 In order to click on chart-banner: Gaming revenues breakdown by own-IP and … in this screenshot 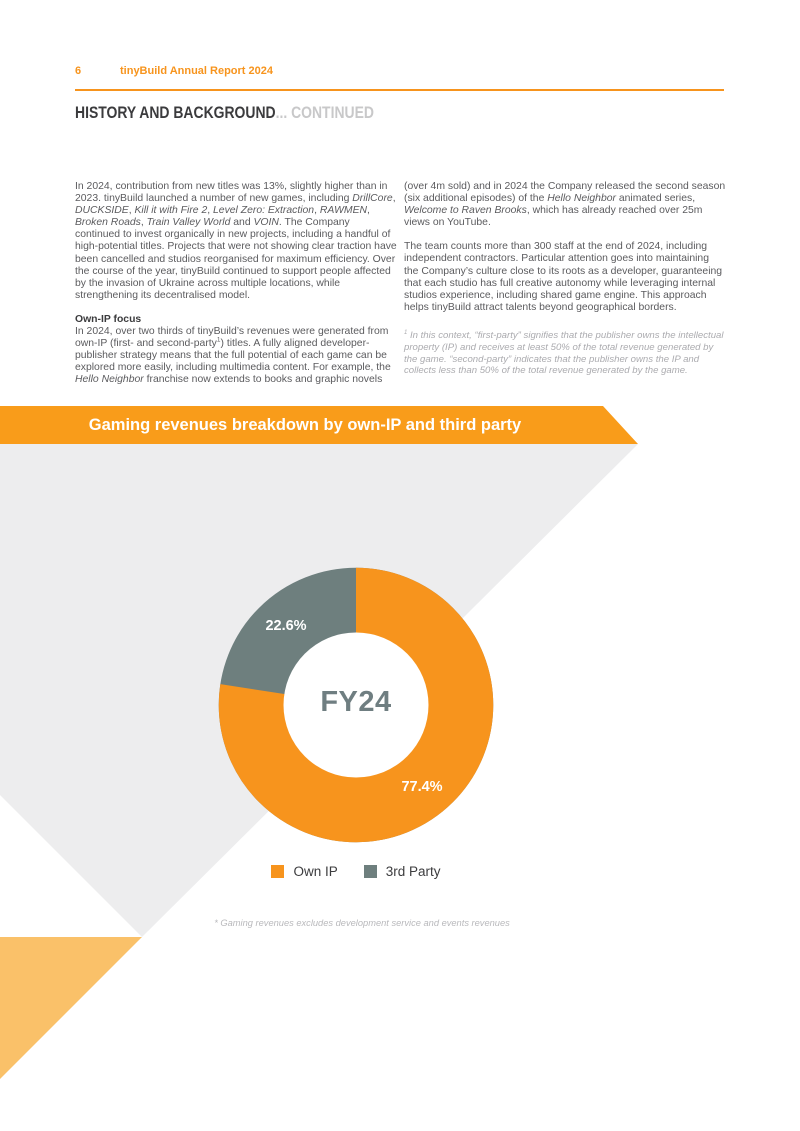, I will do `click(319, 425)`.